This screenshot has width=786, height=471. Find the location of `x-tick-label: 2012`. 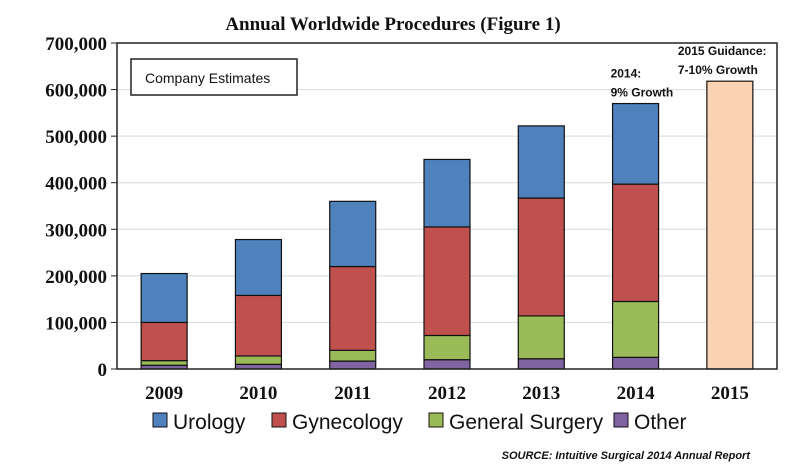

x-tick-label: 2012 is located at coordinates (447, 393).